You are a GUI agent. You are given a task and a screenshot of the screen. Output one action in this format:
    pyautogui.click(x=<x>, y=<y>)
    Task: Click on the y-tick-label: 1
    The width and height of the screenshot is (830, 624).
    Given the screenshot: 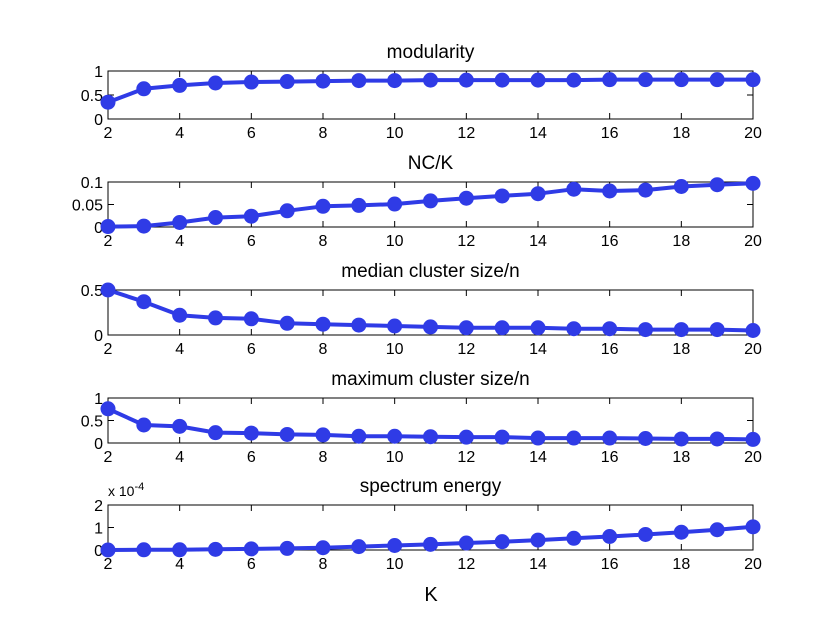 What is the action you would take?
    pyautogui.click(x=98, y=72)
    